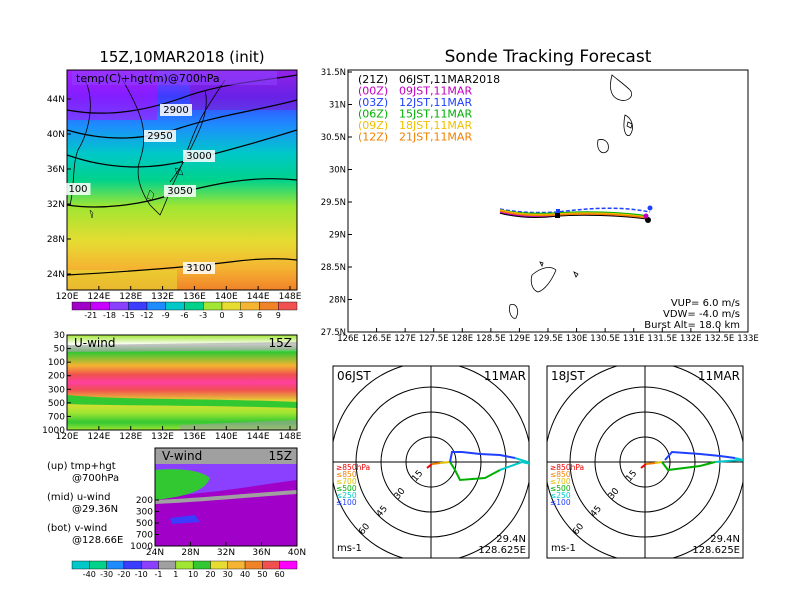 This screenshot has width=792, height=612. Describe the element at coordinates (140, 189) in the screenshot. I see `map-contour-labels: 2900 2950 3000 3050 100 3100` at that location.